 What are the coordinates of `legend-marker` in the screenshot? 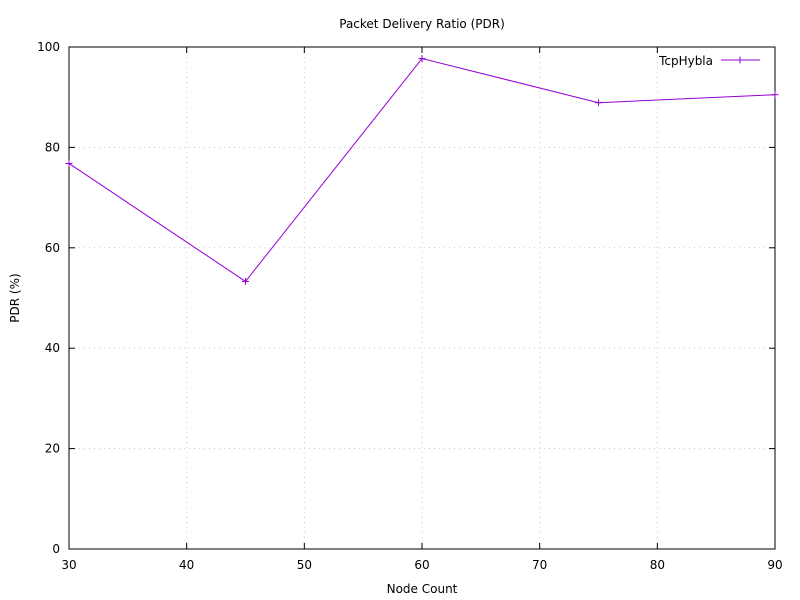 It's located at (740, 60).